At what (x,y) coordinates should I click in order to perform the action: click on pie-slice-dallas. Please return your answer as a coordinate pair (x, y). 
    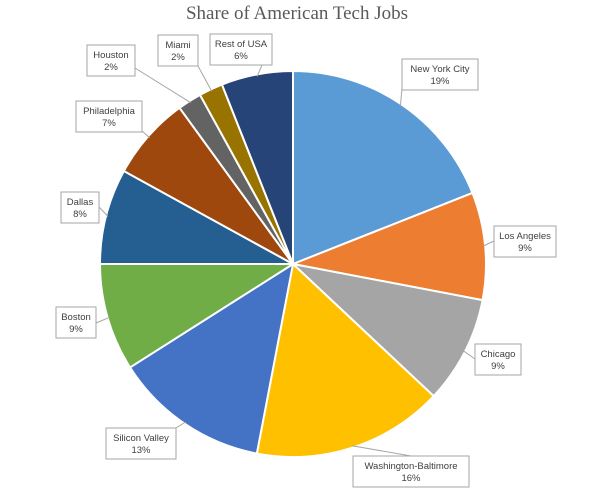
    Looking at the image, I should click on (196, 217).